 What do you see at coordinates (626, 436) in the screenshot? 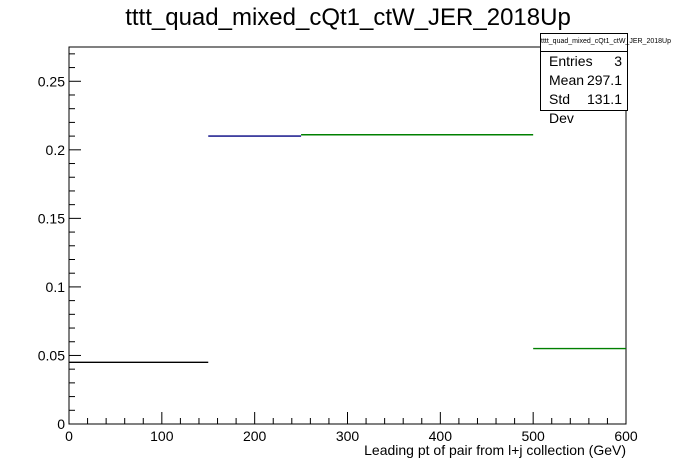
I see `x-tick-label: 600` at bounding box center [626, 436].